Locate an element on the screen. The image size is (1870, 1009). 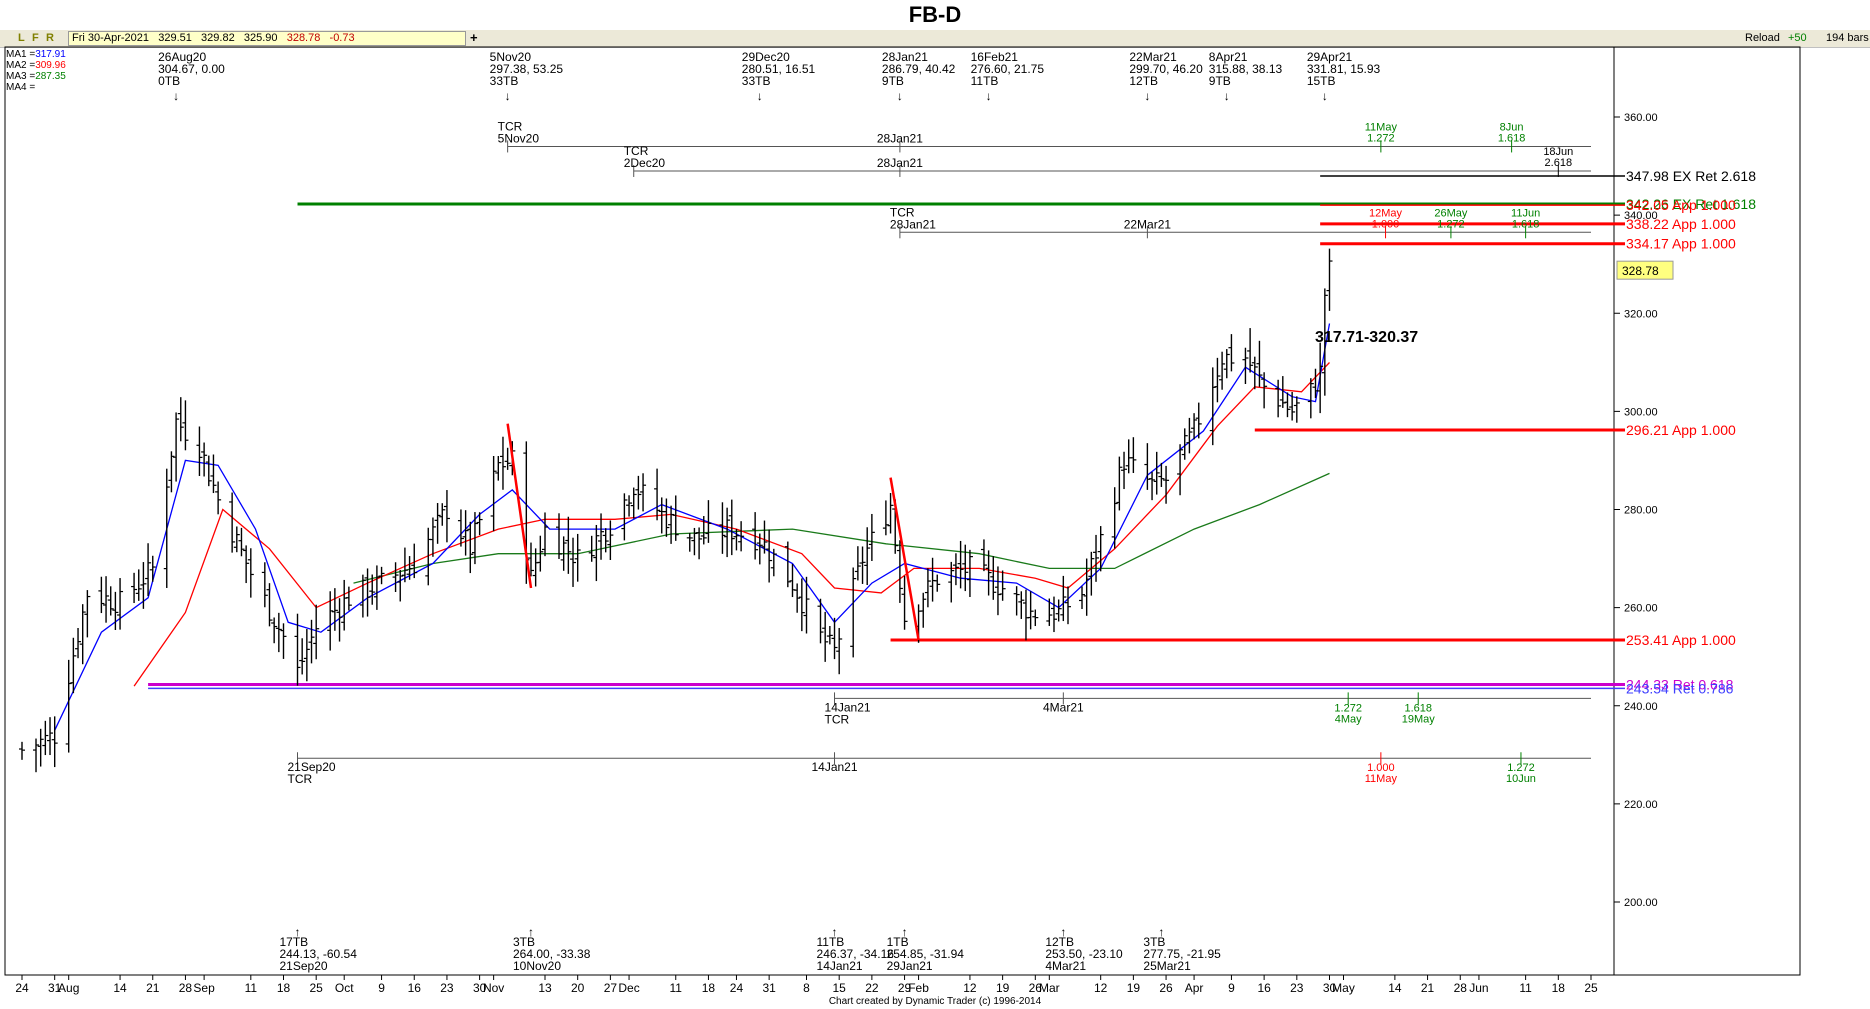
y-tick-label: 340.00 is located at coordinates (1641, 216).